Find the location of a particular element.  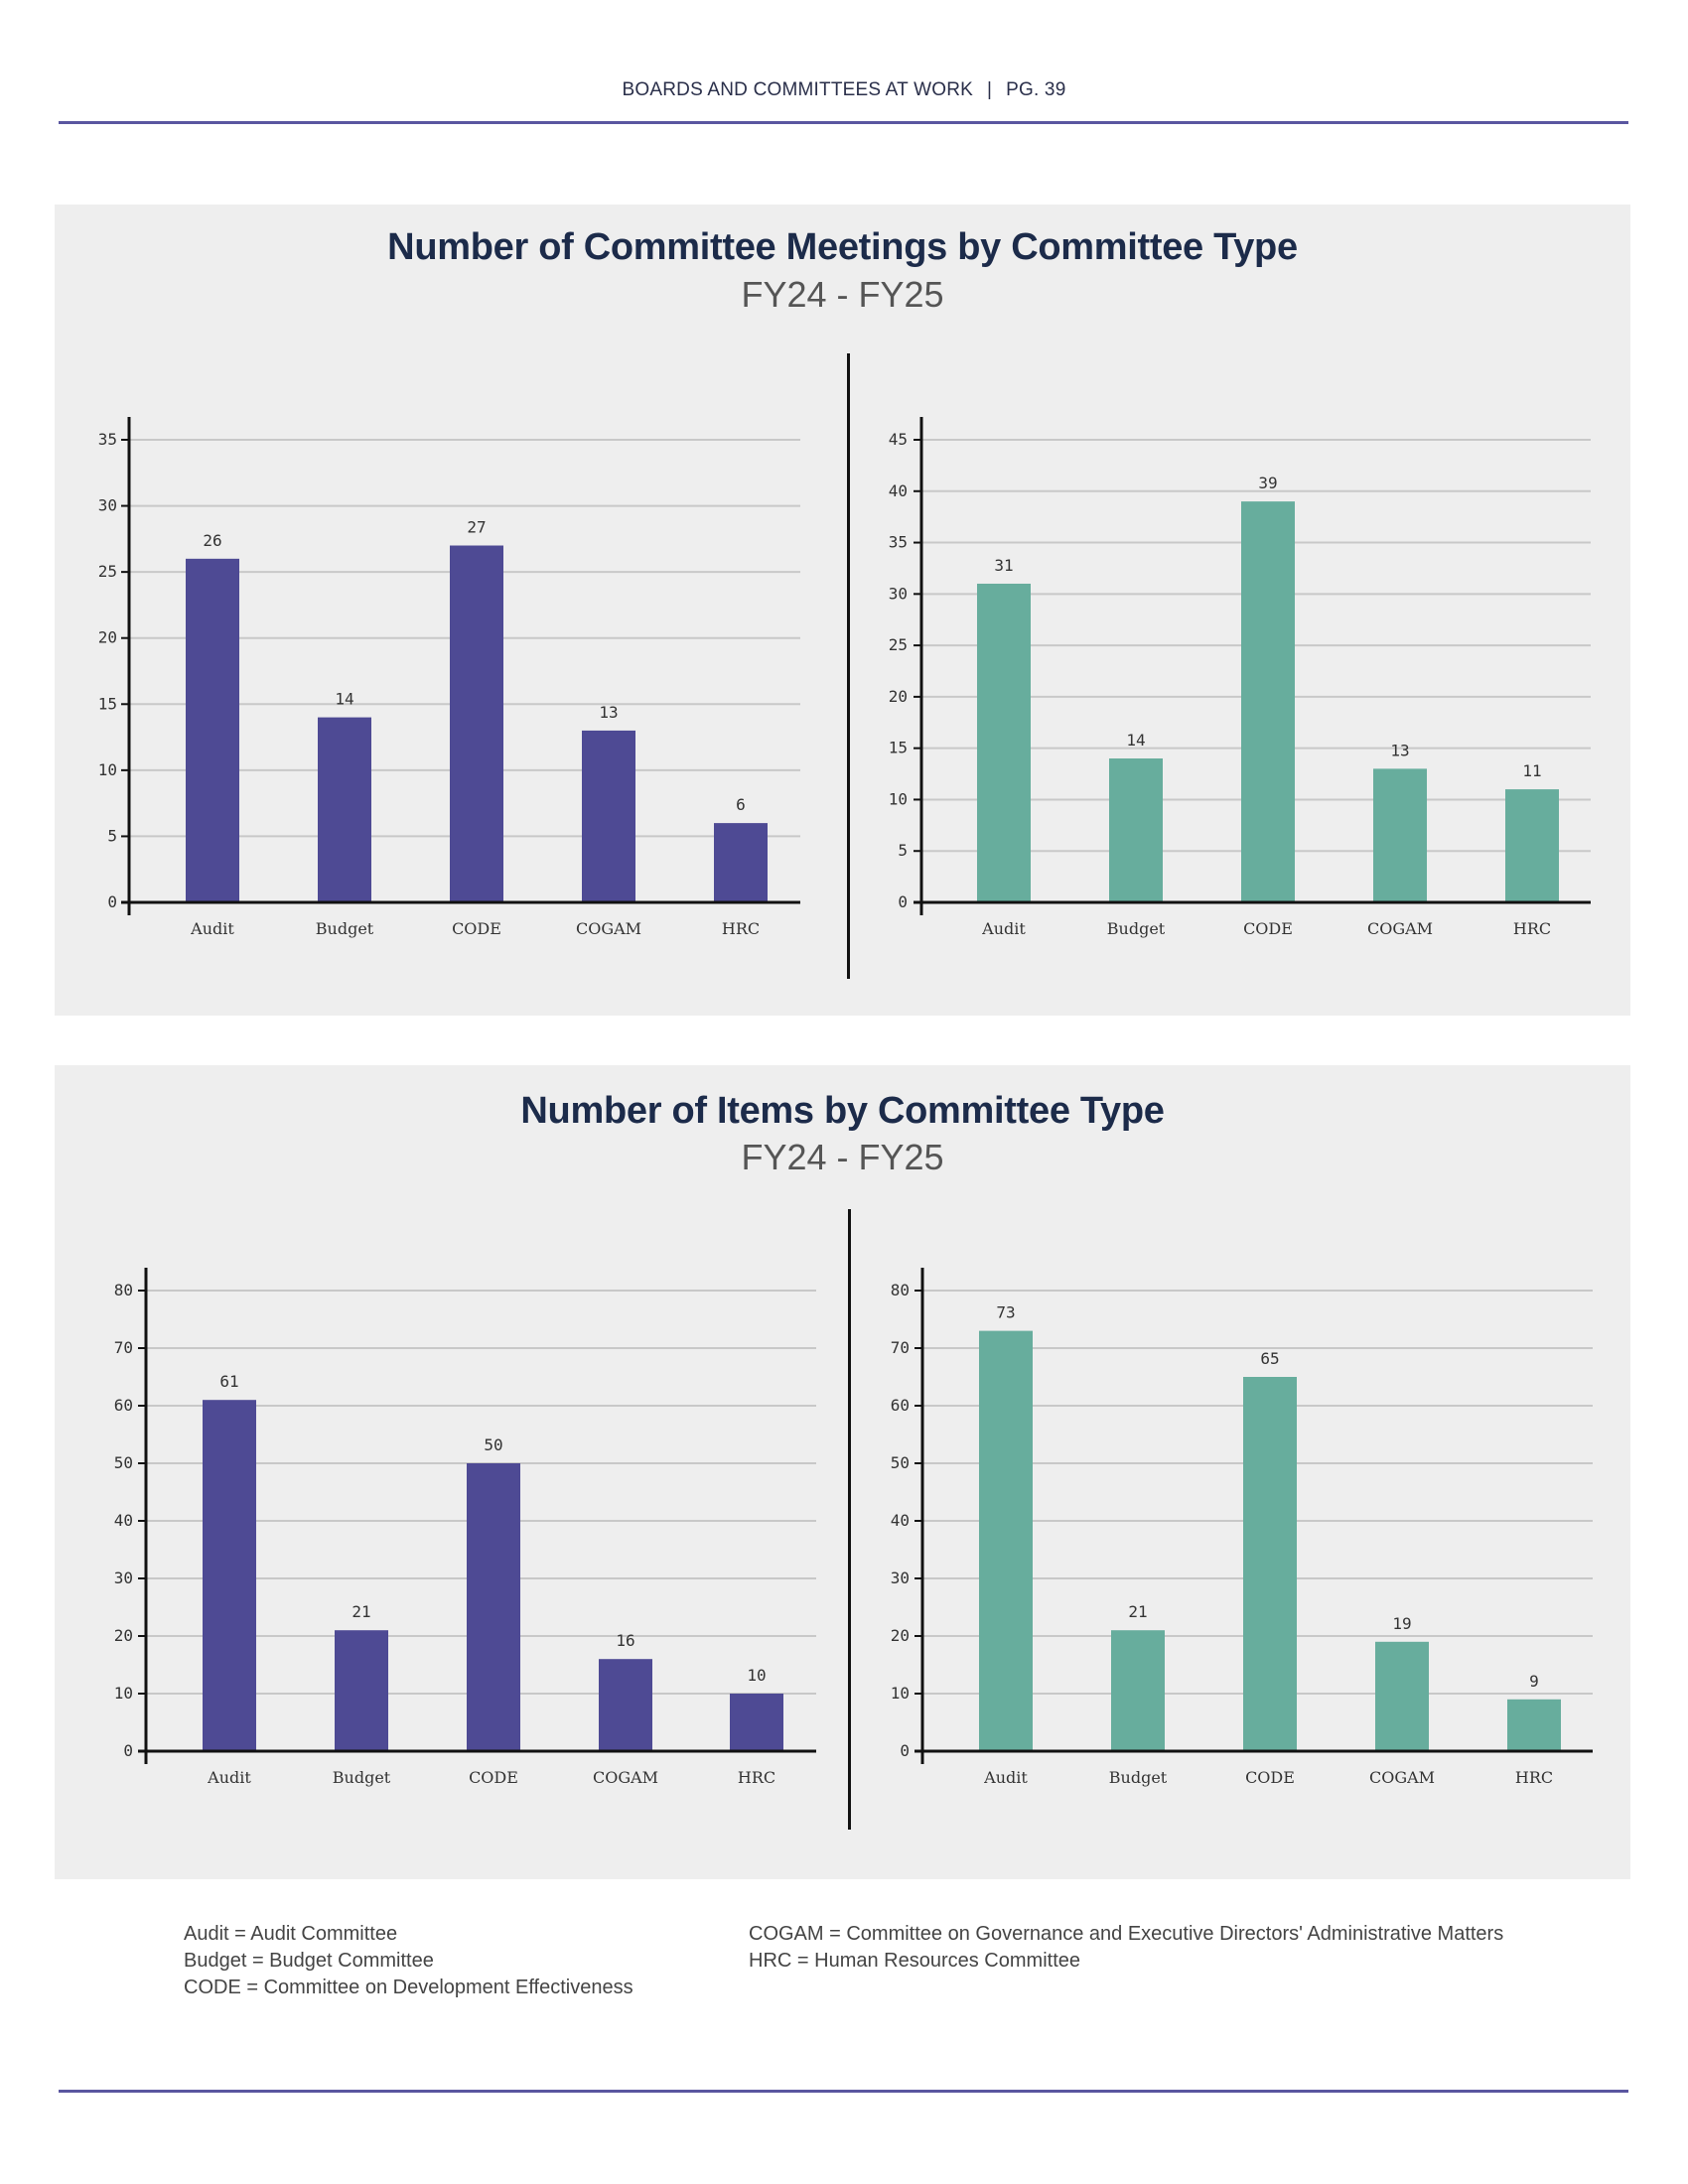

header-rule is located at coordinates (843, 122).